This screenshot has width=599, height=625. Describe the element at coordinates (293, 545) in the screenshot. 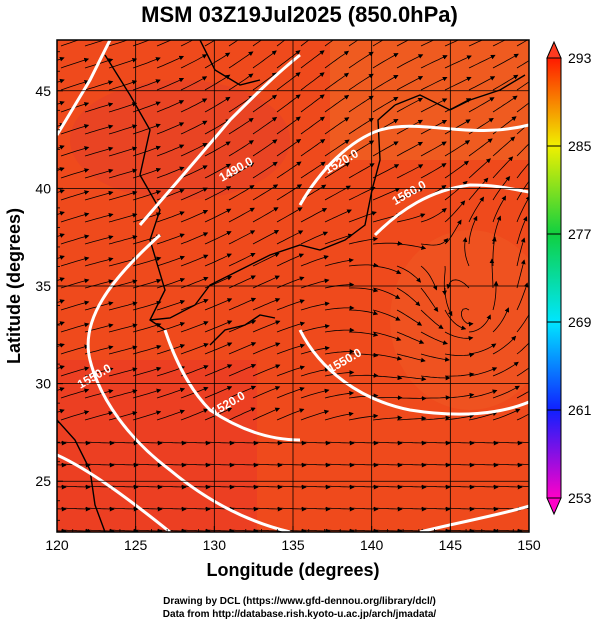

I see `x-tick-label: 135` at that location.